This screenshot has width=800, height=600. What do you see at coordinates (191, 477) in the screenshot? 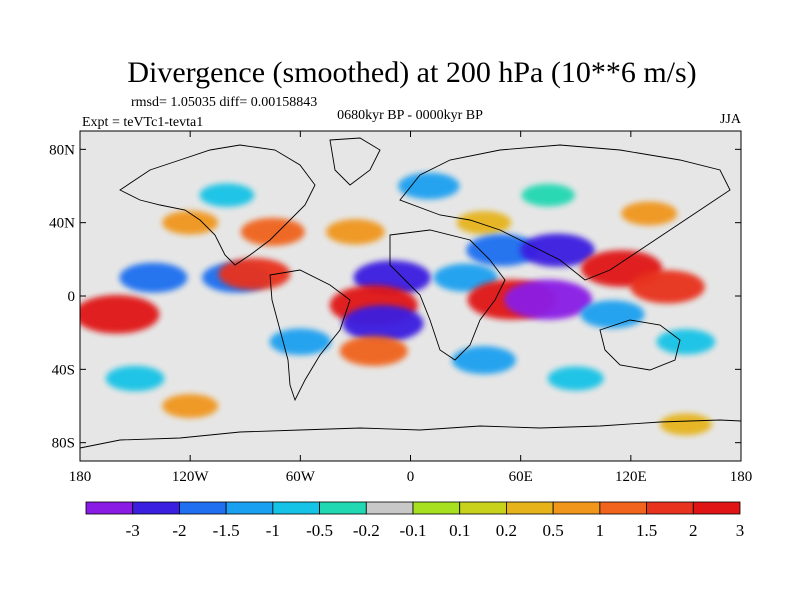
I see `x-tick-label: 120W` at bounding box center [191, 477].